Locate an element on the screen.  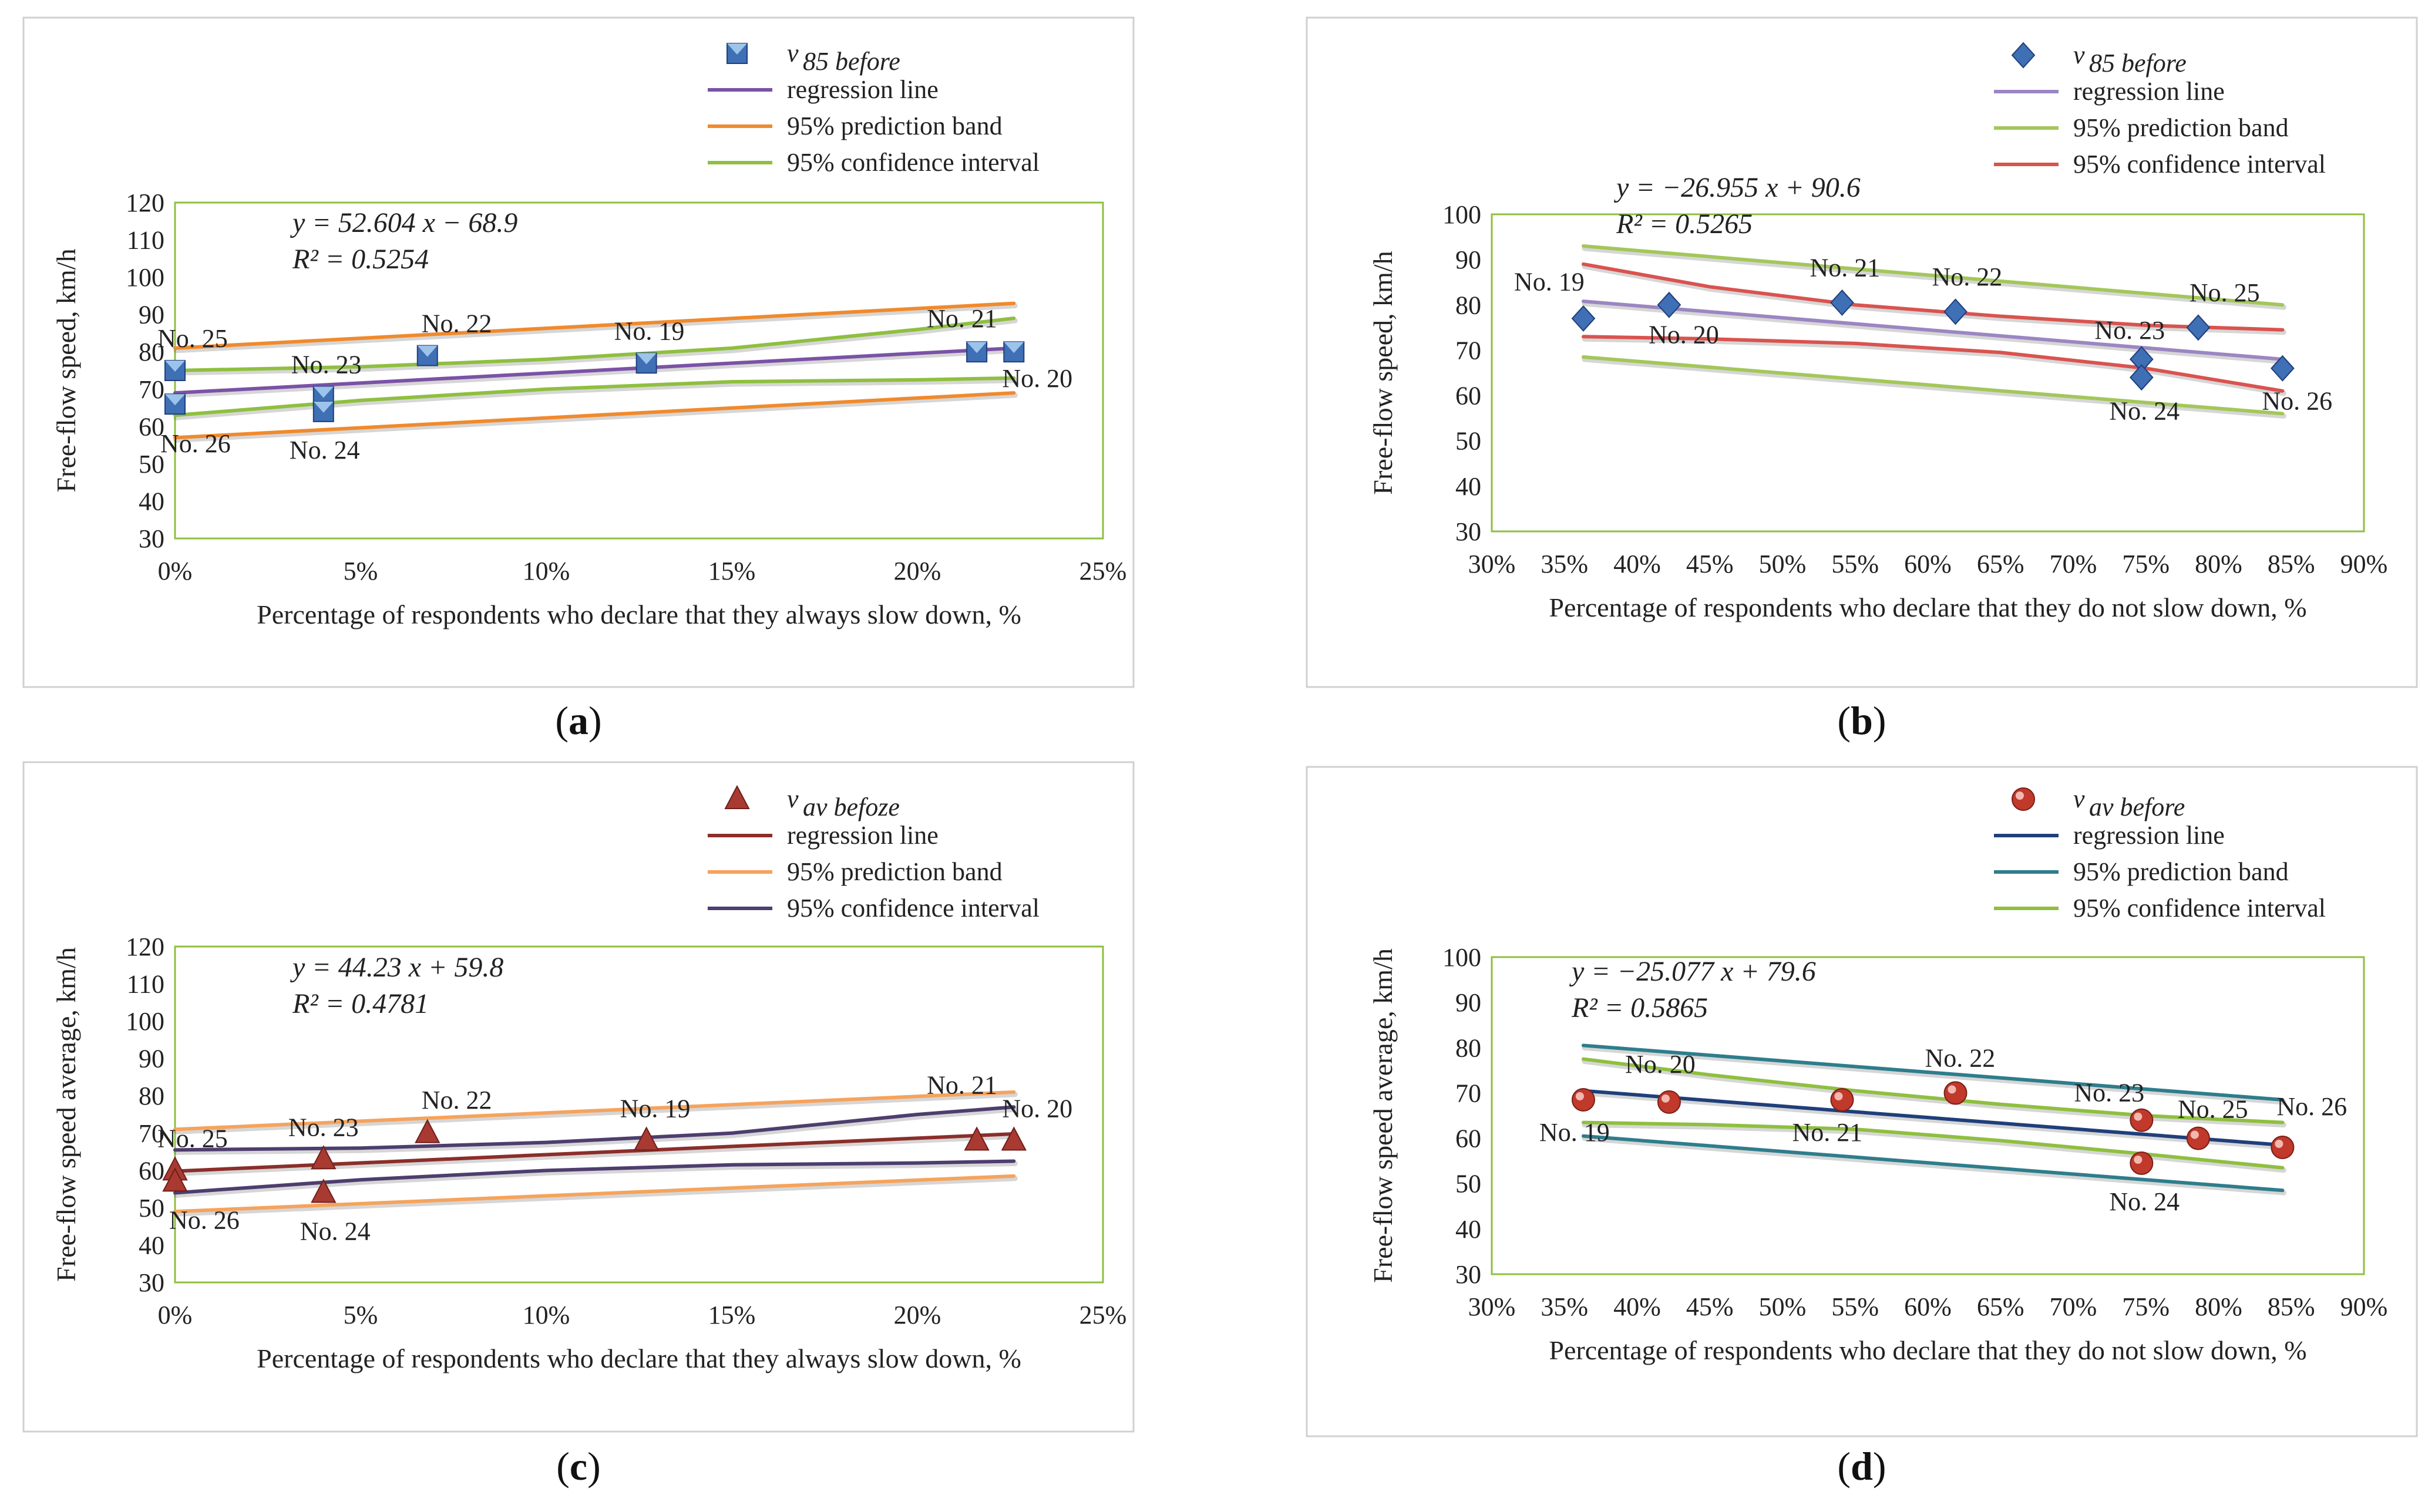
x-tick-label: 70% is located at coordinates (2073, 564).